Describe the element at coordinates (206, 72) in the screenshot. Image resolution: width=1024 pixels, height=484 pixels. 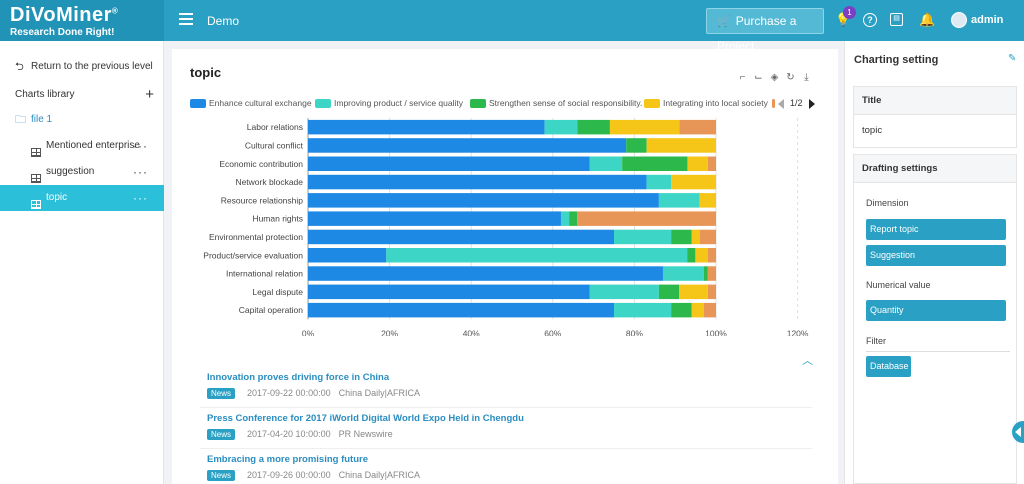
I see `chart-title: topic` at that location.